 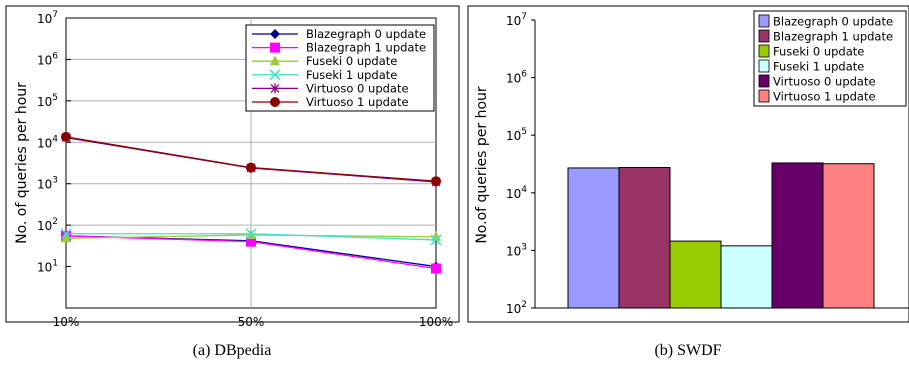 What do you see at coordinates (516, 193) in the screenshot?
I see `chart-b-y-tick-label: 10⁴` at bounding box center [516, 193].